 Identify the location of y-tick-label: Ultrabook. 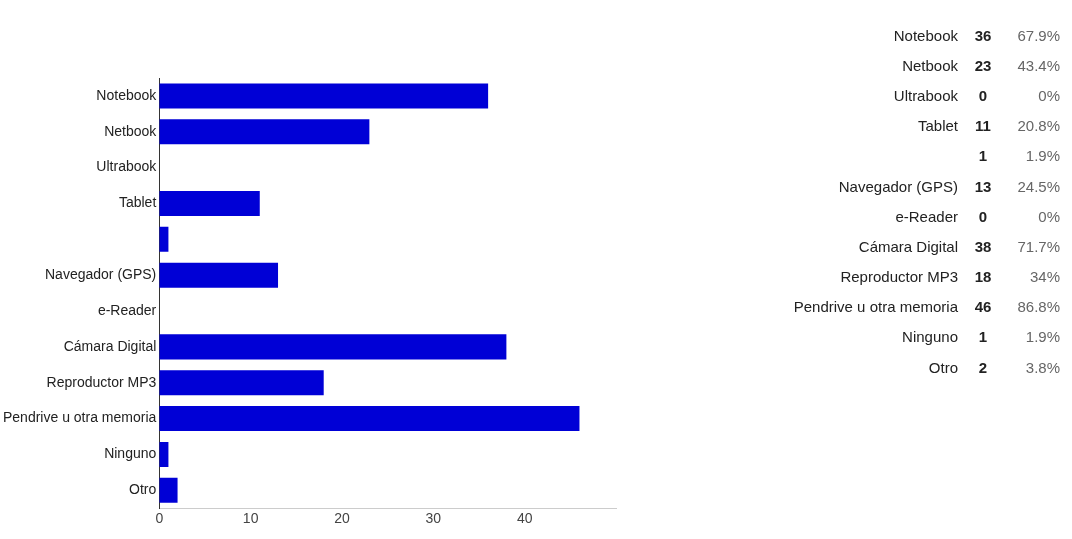
(127, 166).